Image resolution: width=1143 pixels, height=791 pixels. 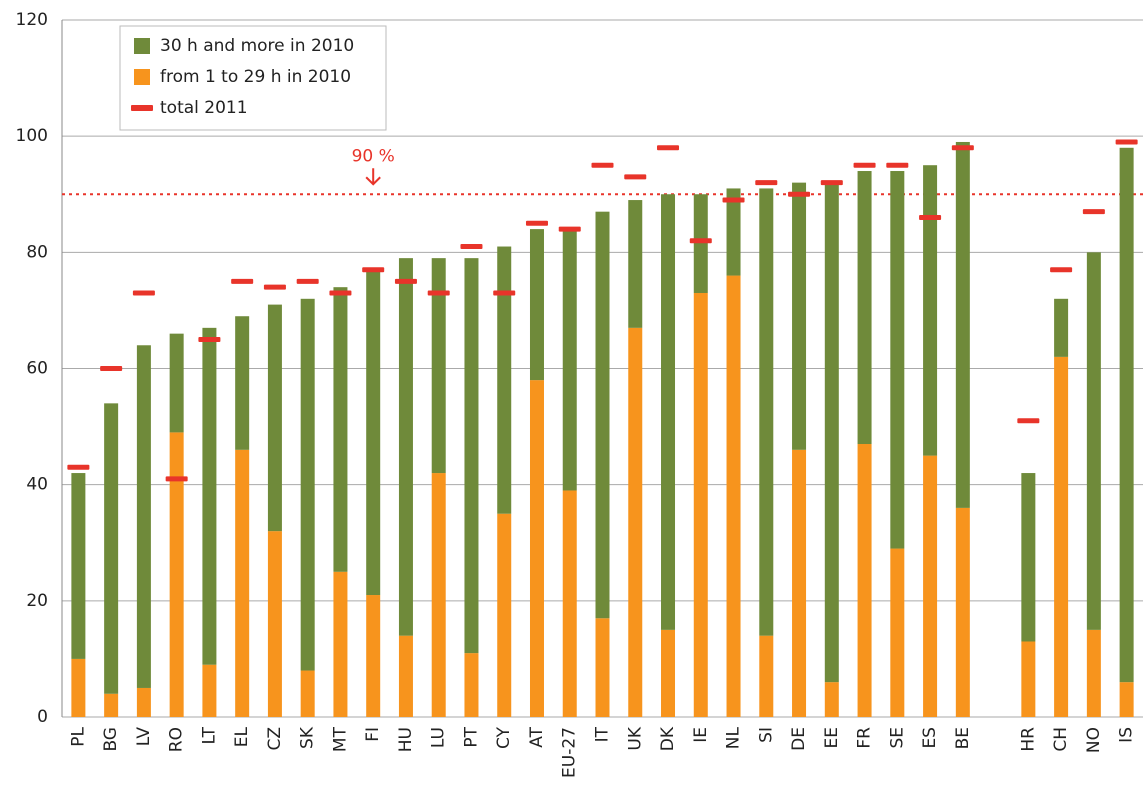 I want to click on x-tick-label: LT, so click(x=209, y=735).